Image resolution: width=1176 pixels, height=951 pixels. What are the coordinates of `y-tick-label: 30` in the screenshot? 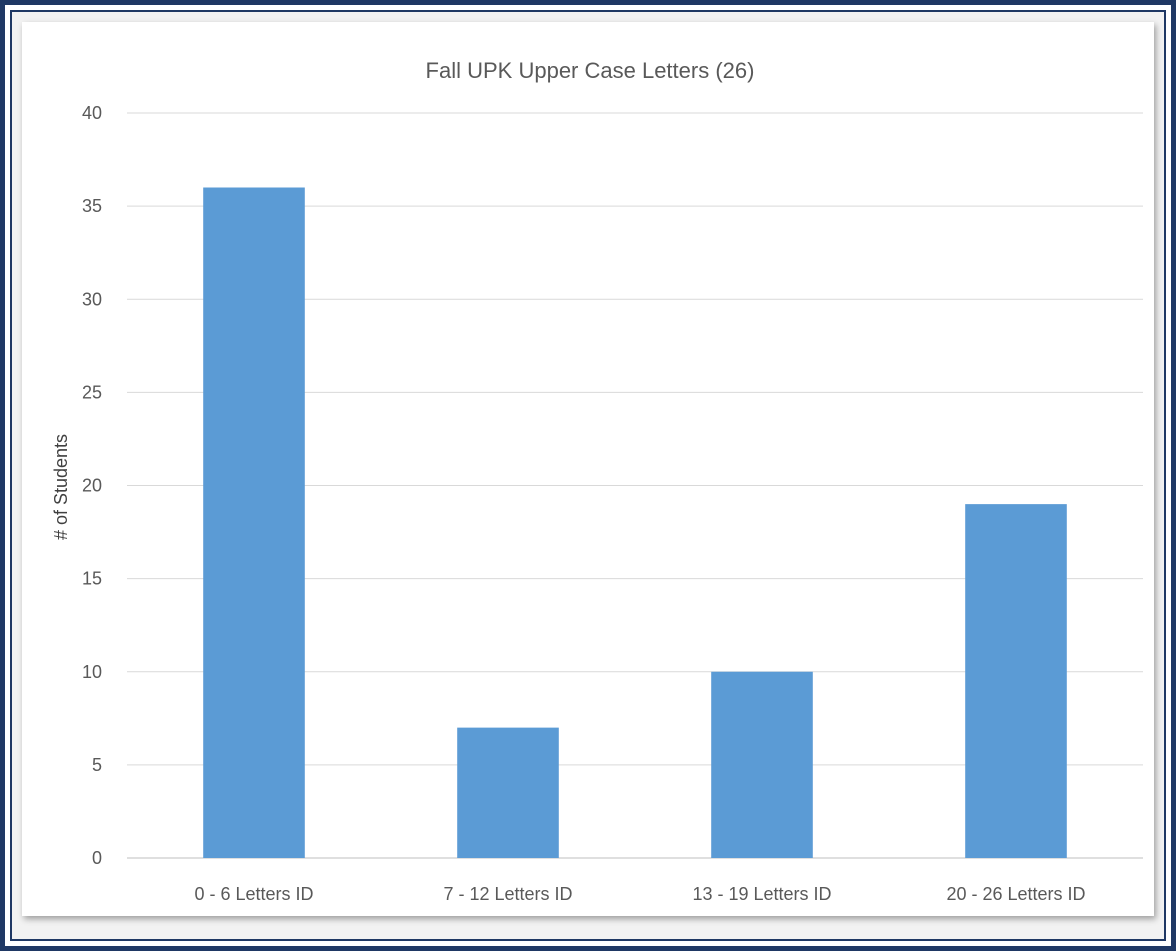 It's located at (92, 299).